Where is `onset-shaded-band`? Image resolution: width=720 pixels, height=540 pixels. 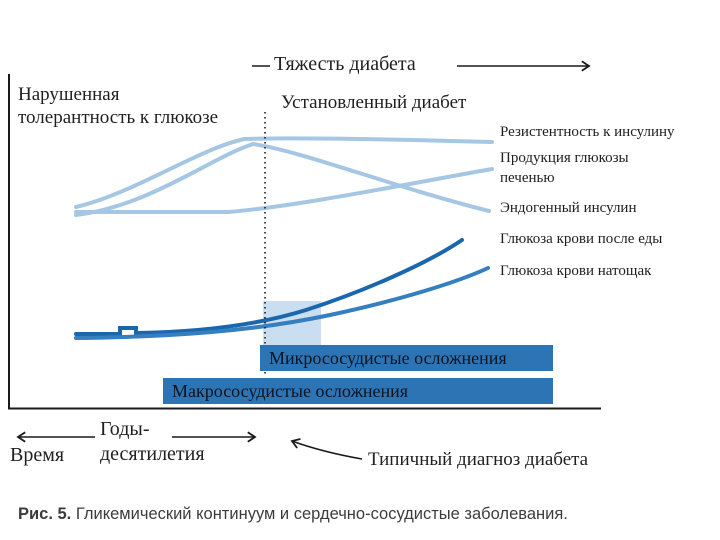 onset-shaded-band is located at coordinates (292, 323).